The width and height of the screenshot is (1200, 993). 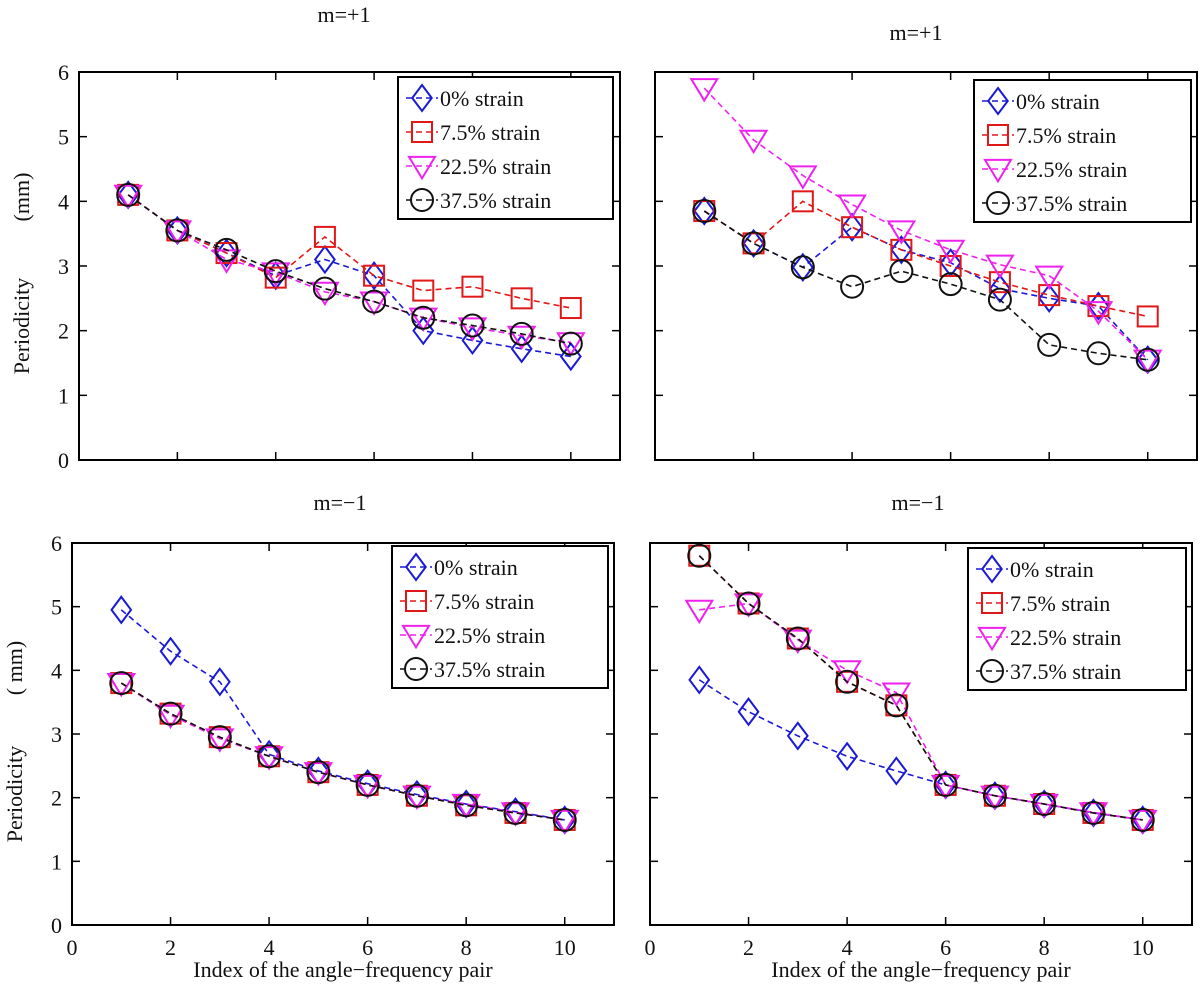 I want to click on legend-label: 7.5% strain, so click(x=1066, y=135).